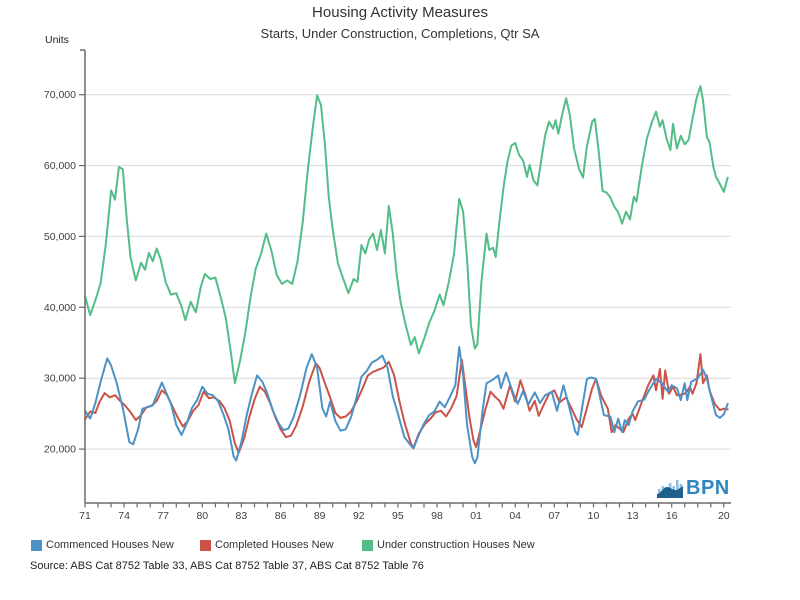  What do you see at coordinates (242, 516) in the screenshot?
I see `x-tick-label: 83` at bounding box center [242, 516].